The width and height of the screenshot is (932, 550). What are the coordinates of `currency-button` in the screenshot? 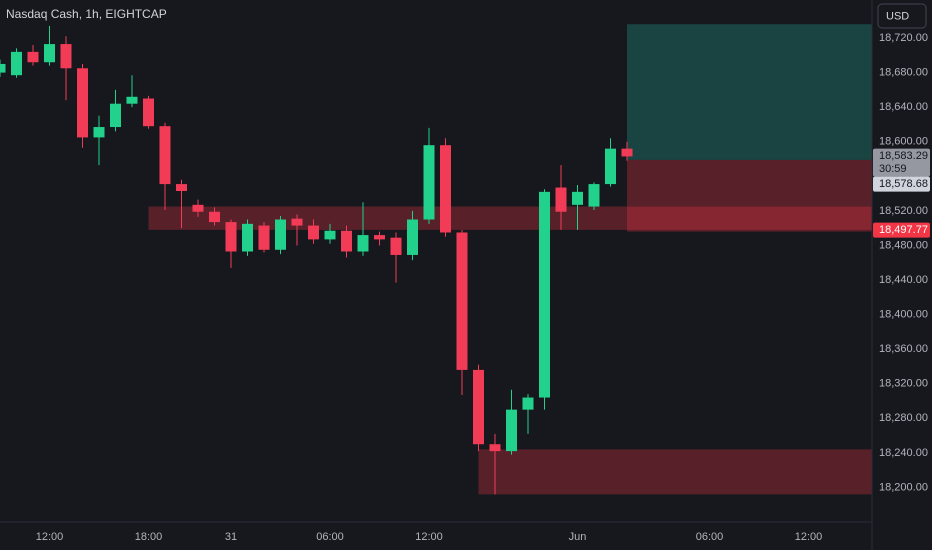 It's located at (902, 16).